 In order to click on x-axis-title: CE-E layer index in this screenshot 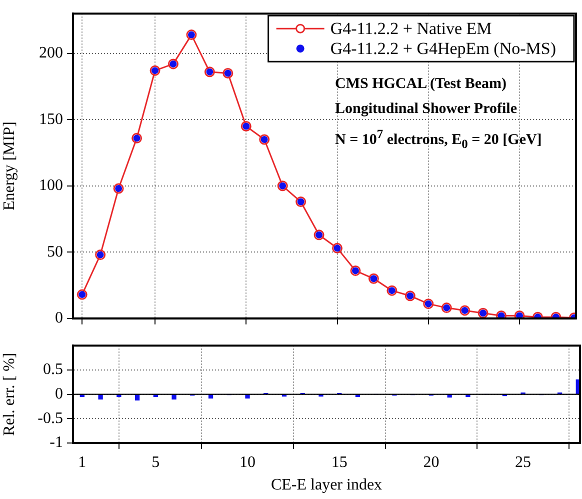, I will do `click(326, 485)`.